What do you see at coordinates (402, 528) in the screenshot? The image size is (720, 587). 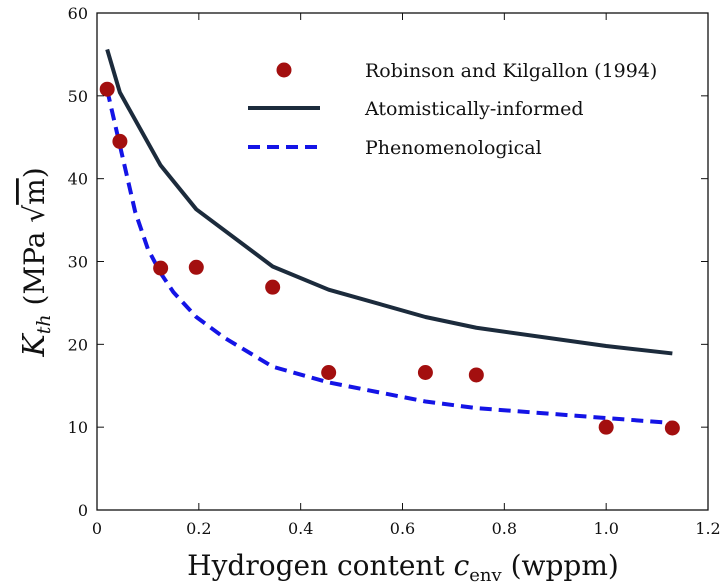 I see `x-tick-label: 0.6` at bounding box center [402, 528].